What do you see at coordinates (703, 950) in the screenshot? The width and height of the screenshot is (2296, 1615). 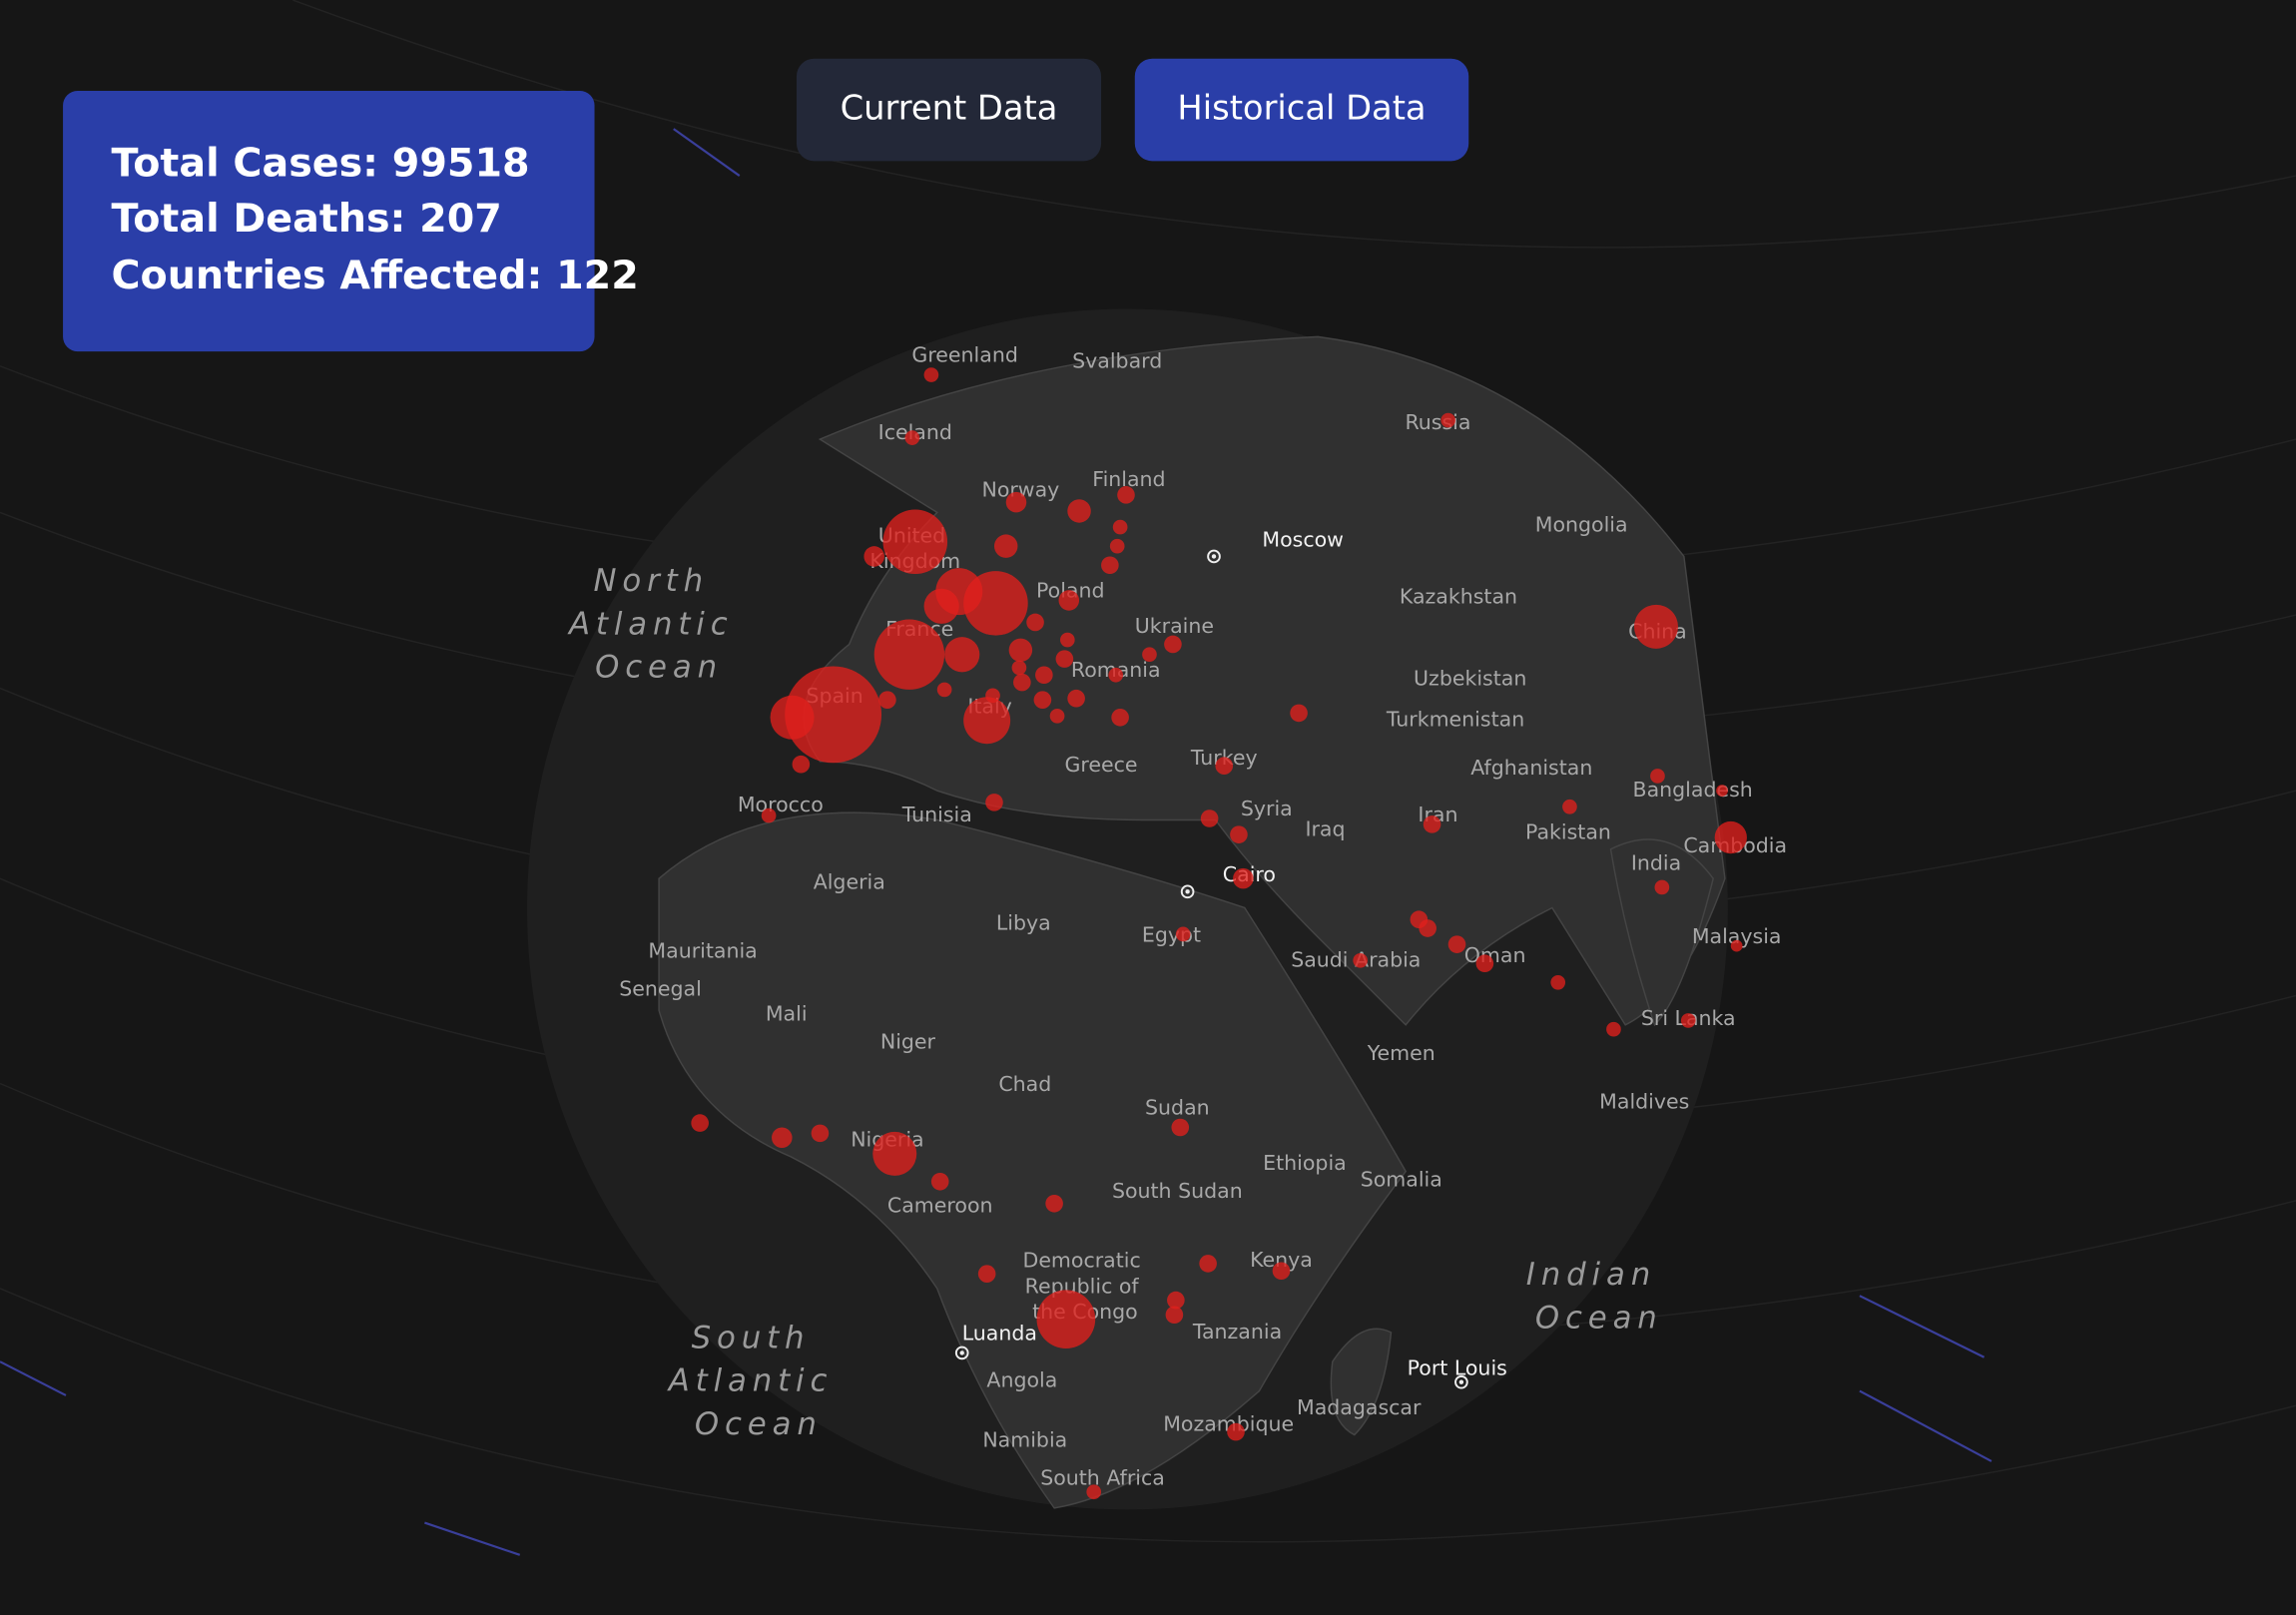 I see `country-label: Mauritania` at bounding box center [703, 950].